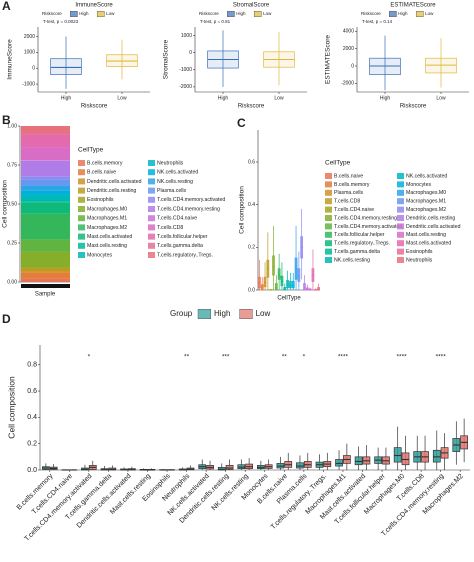 Image resolution: width=474 pixels, height=562 pixels. I want to click on y-tick-label: 0.00, so click(12, 282).